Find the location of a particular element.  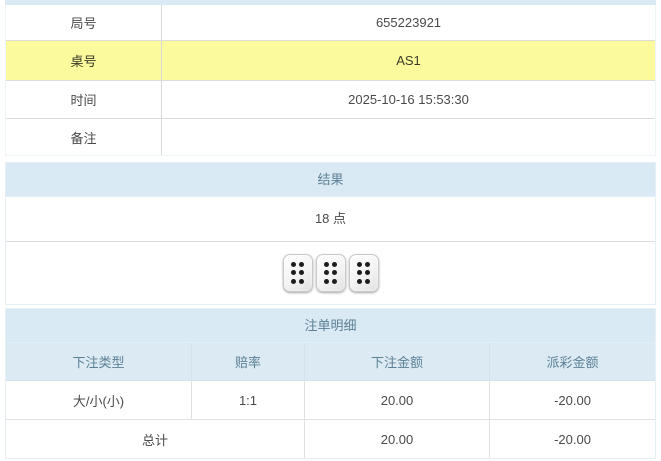

result-panel-title: 结果 is located at coordinates (330, 180).